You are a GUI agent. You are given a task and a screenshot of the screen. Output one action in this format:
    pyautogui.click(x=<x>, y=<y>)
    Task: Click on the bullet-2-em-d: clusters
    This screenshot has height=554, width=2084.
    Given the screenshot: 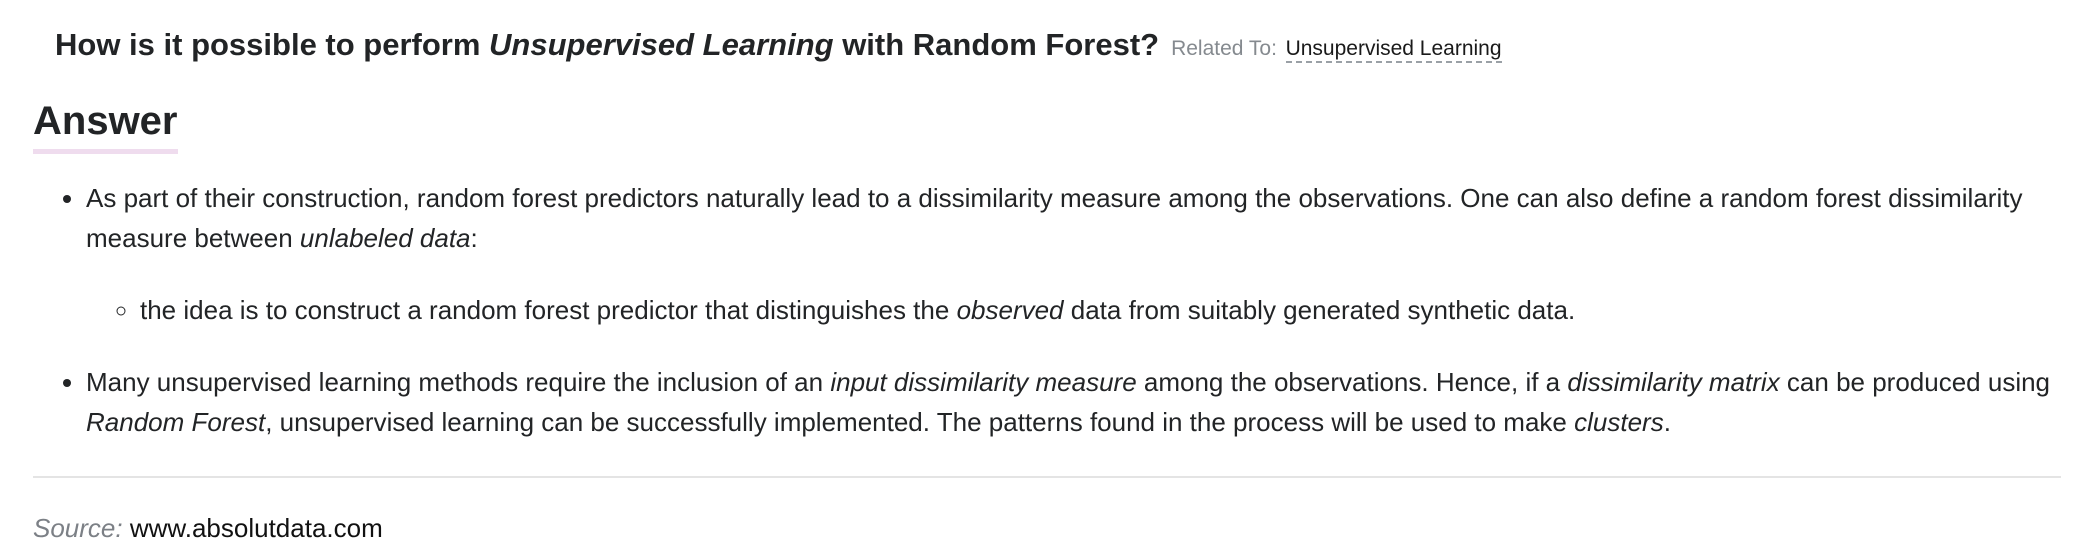 What is the action you would take?
    pyautogui.click(x=1619, y=422)
    